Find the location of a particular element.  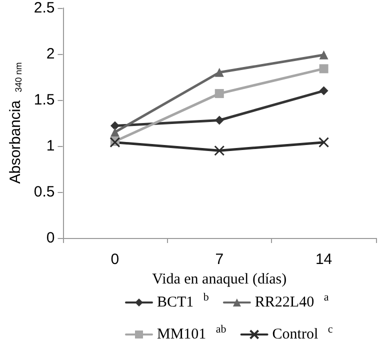

y-tick-label: 0 is located at coordinates (50, 238).